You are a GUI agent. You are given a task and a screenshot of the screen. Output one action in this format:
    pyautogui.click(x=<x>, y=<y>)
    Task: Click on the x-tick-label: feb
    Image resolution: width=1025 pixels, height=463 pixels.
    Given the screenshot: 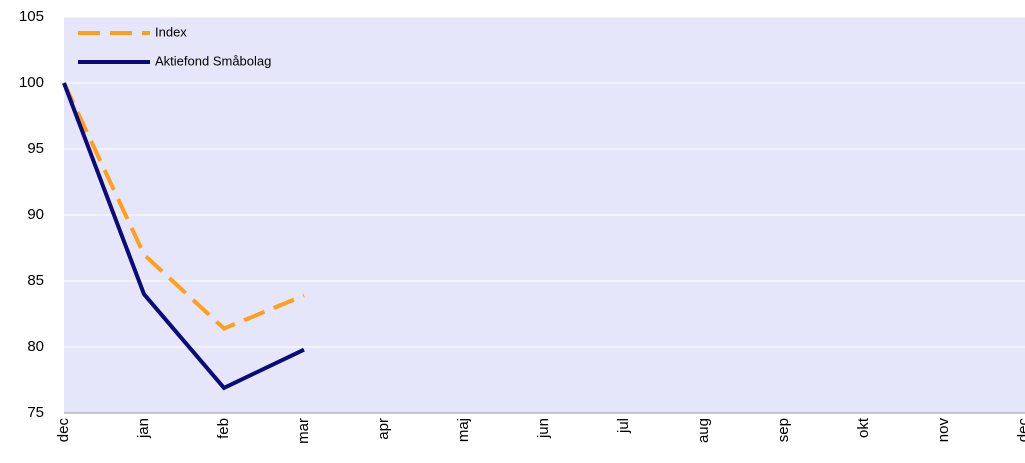 What is the action you would take?
    pyautogui.click(x=223, y=428)
    